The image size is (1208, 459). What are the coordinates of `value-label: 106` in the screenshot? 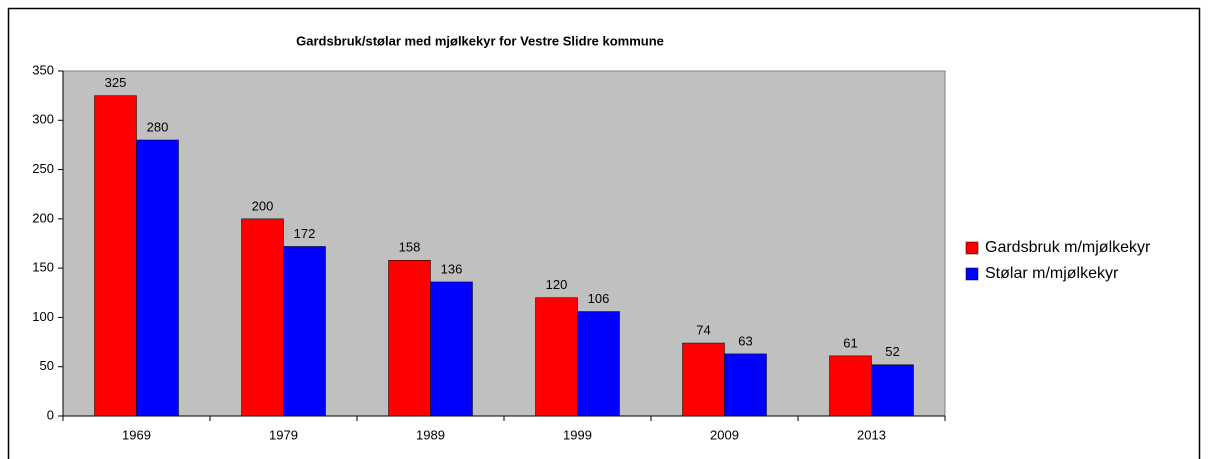 It's located at (599, 298).